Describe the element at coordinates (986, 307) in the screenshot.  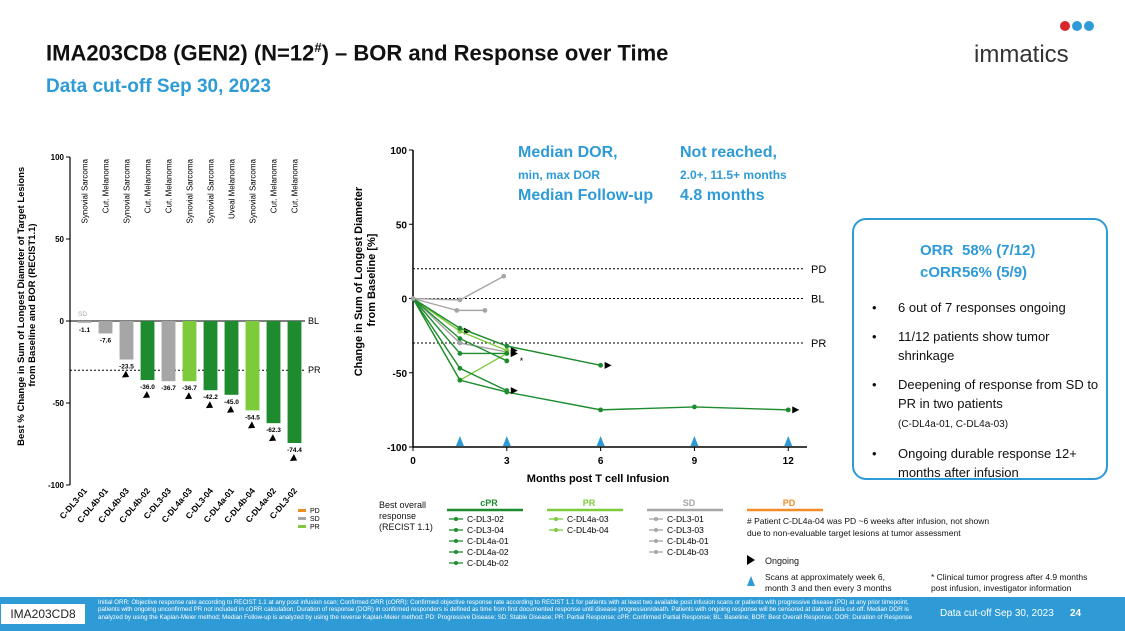
I see `summary-bullet: 6 out of 7 responses ongoing` at that location.